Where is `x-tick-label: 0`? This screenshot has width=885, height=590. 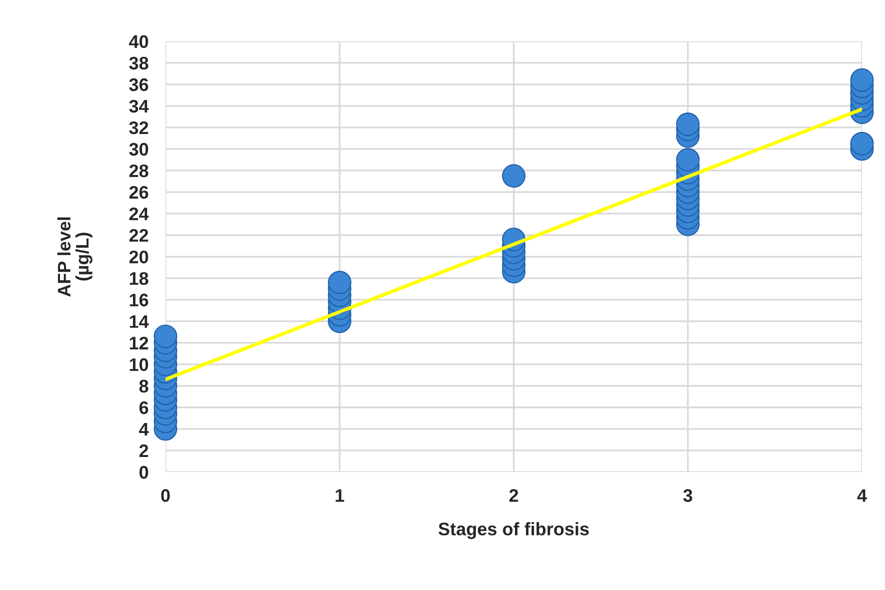
x-tick-label: 0 is located at coordinates (165, 495).